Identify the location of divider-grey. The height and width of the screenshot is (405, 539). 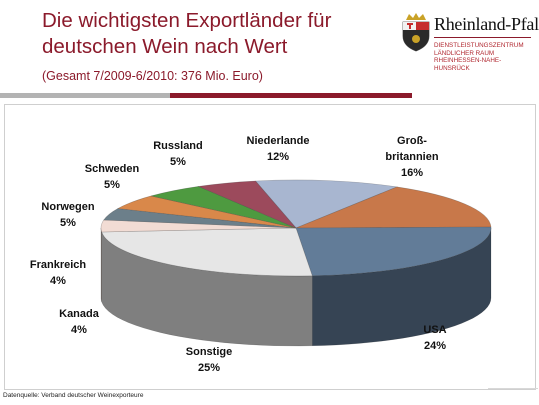
(85, 95).